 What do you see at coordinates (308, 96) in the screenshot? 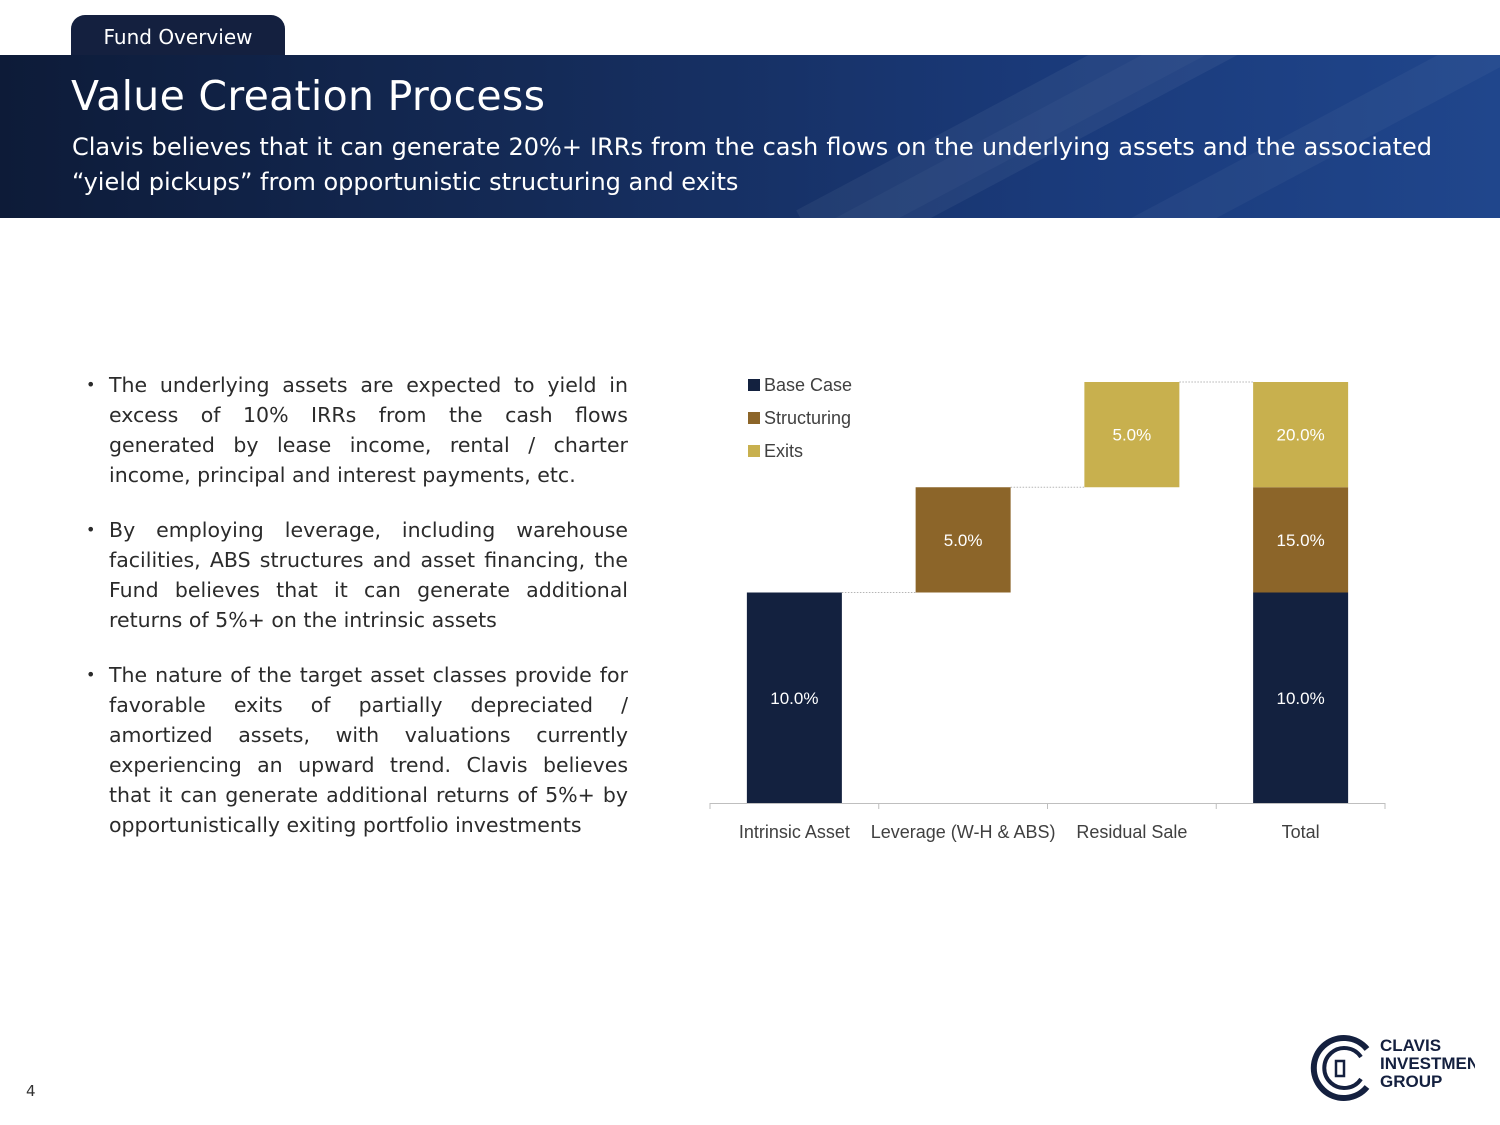
I see `page-title: Value Creation Process` at bounding box center [308, 96].